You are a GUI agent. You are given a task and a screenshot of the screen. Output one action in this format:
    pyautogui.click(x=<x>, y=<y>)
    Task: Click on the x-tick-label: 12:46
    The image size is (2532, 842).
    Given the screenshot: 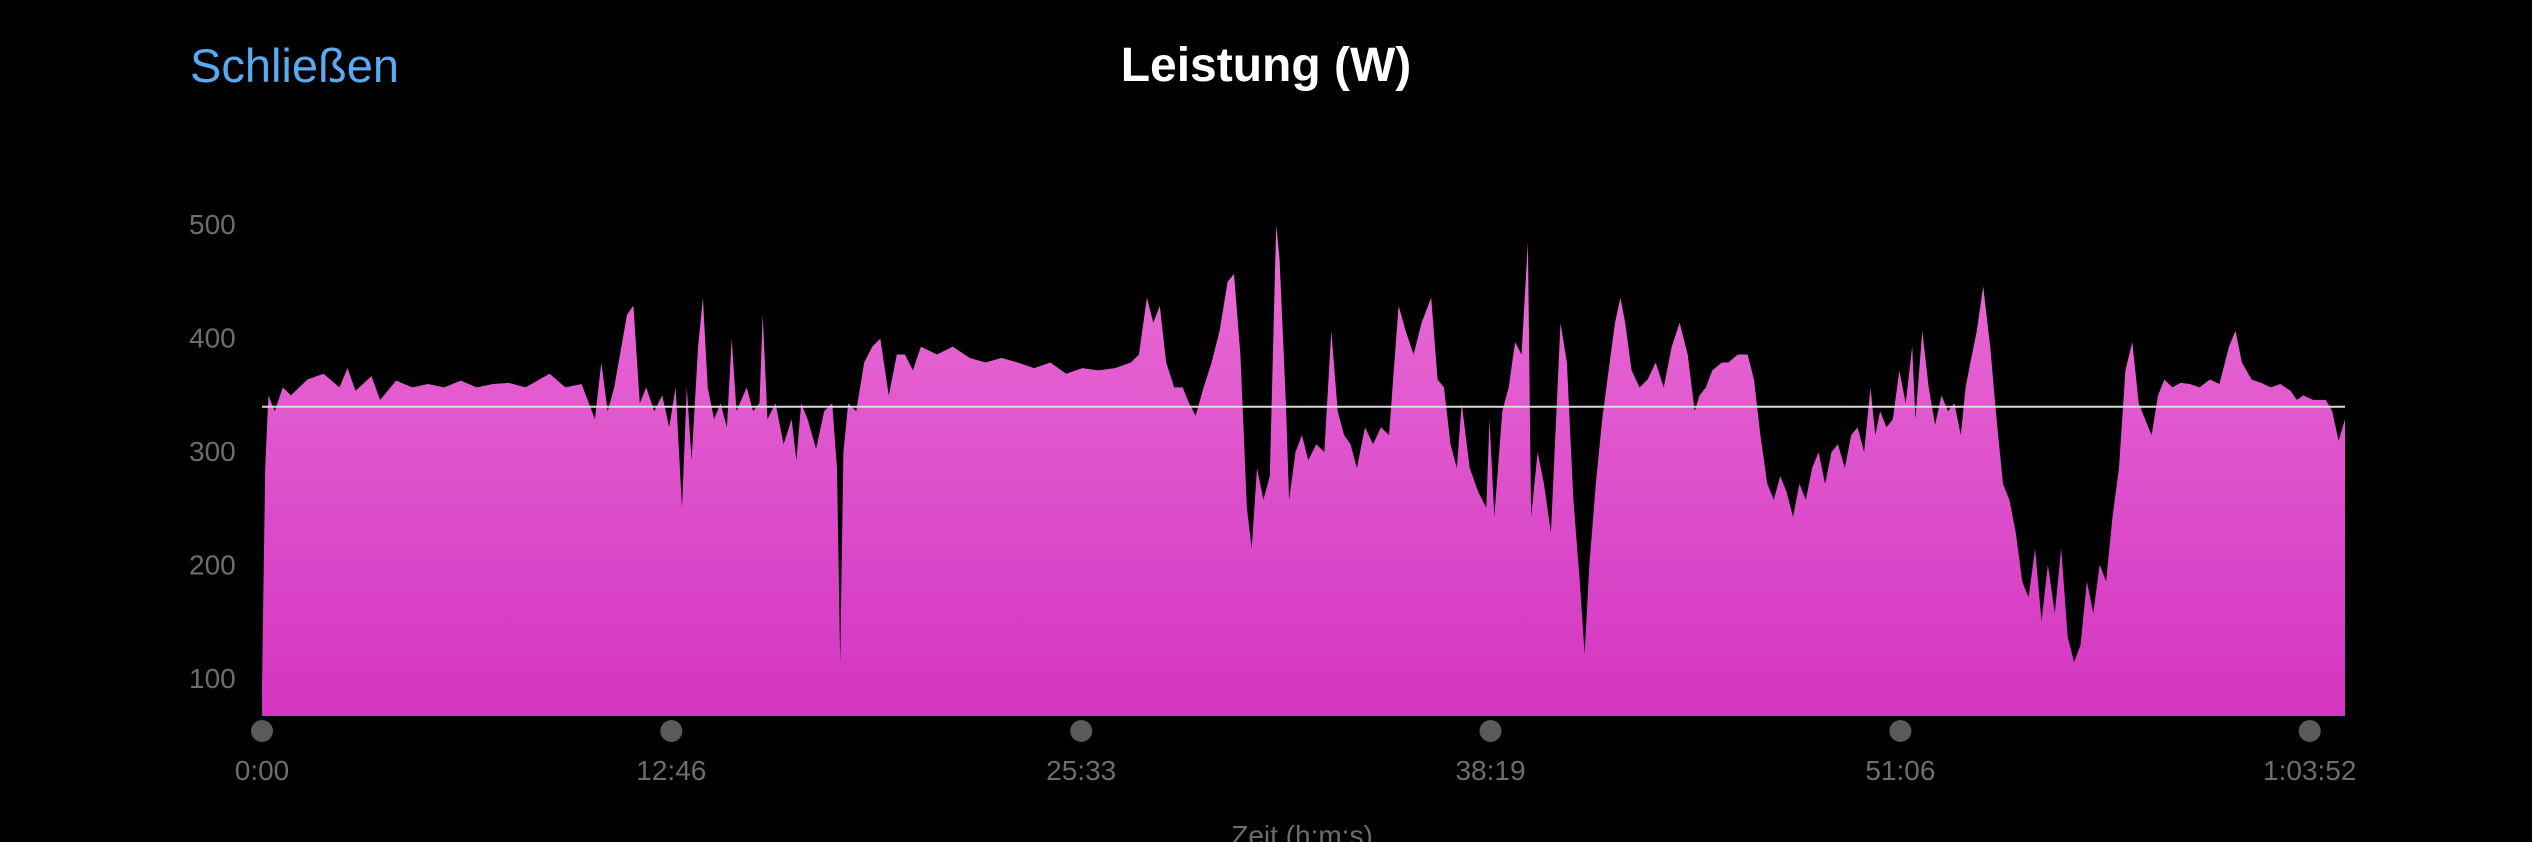 What is the action you would take?
    pyautogui.click(x=671, y=770)
    